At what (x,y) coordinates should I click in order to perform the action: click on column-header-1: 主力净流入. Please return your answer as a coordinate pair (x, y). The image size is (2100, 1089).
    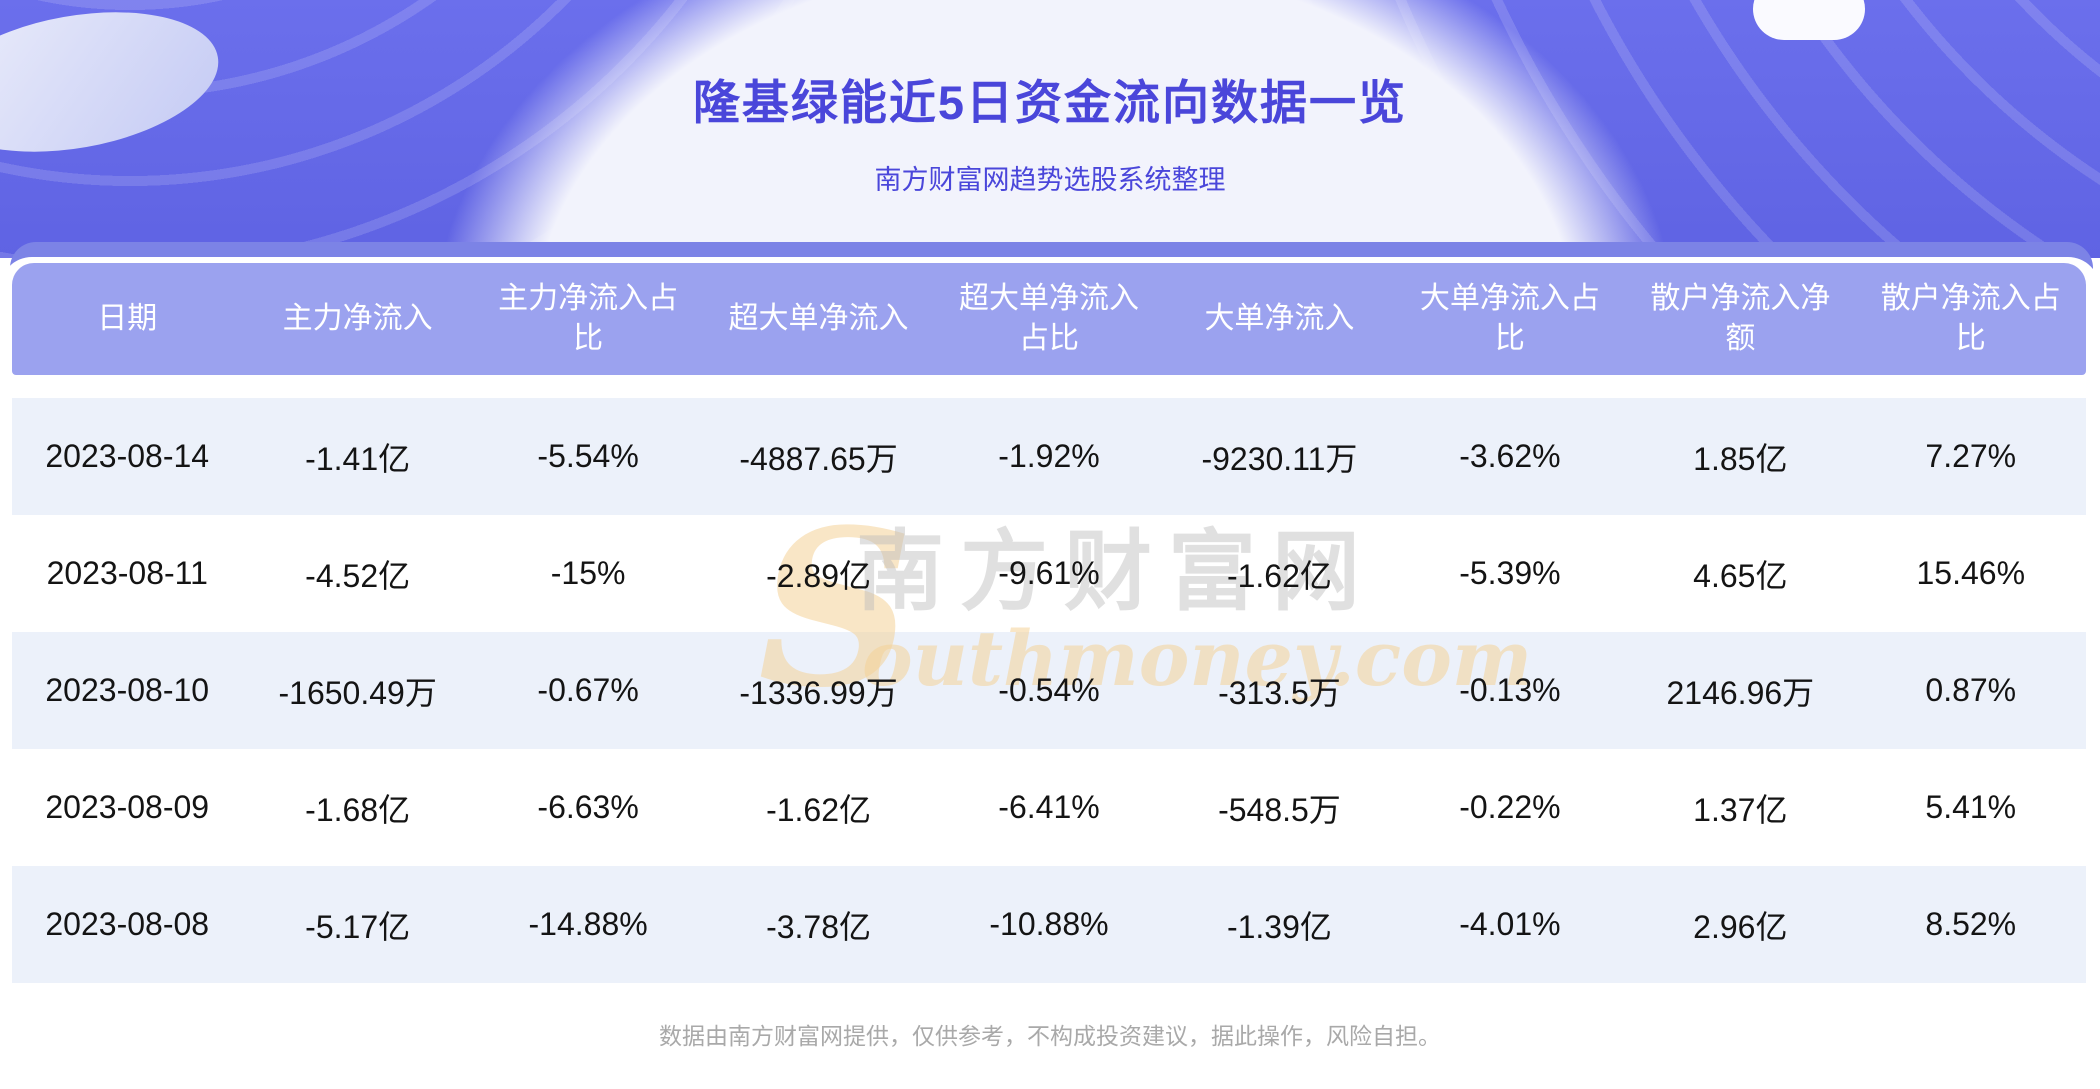
    Looking at the image, I should click on (357, 318).